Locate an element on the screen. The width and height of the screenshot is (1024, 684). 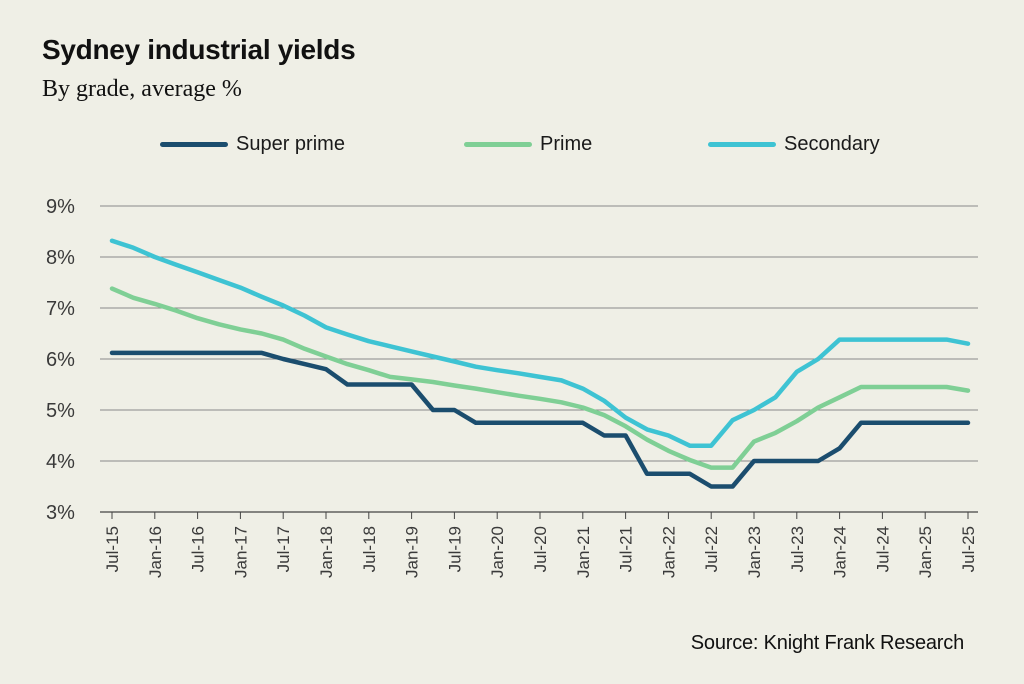
y-tick-label: 9% is located at coordinates (60, 207).